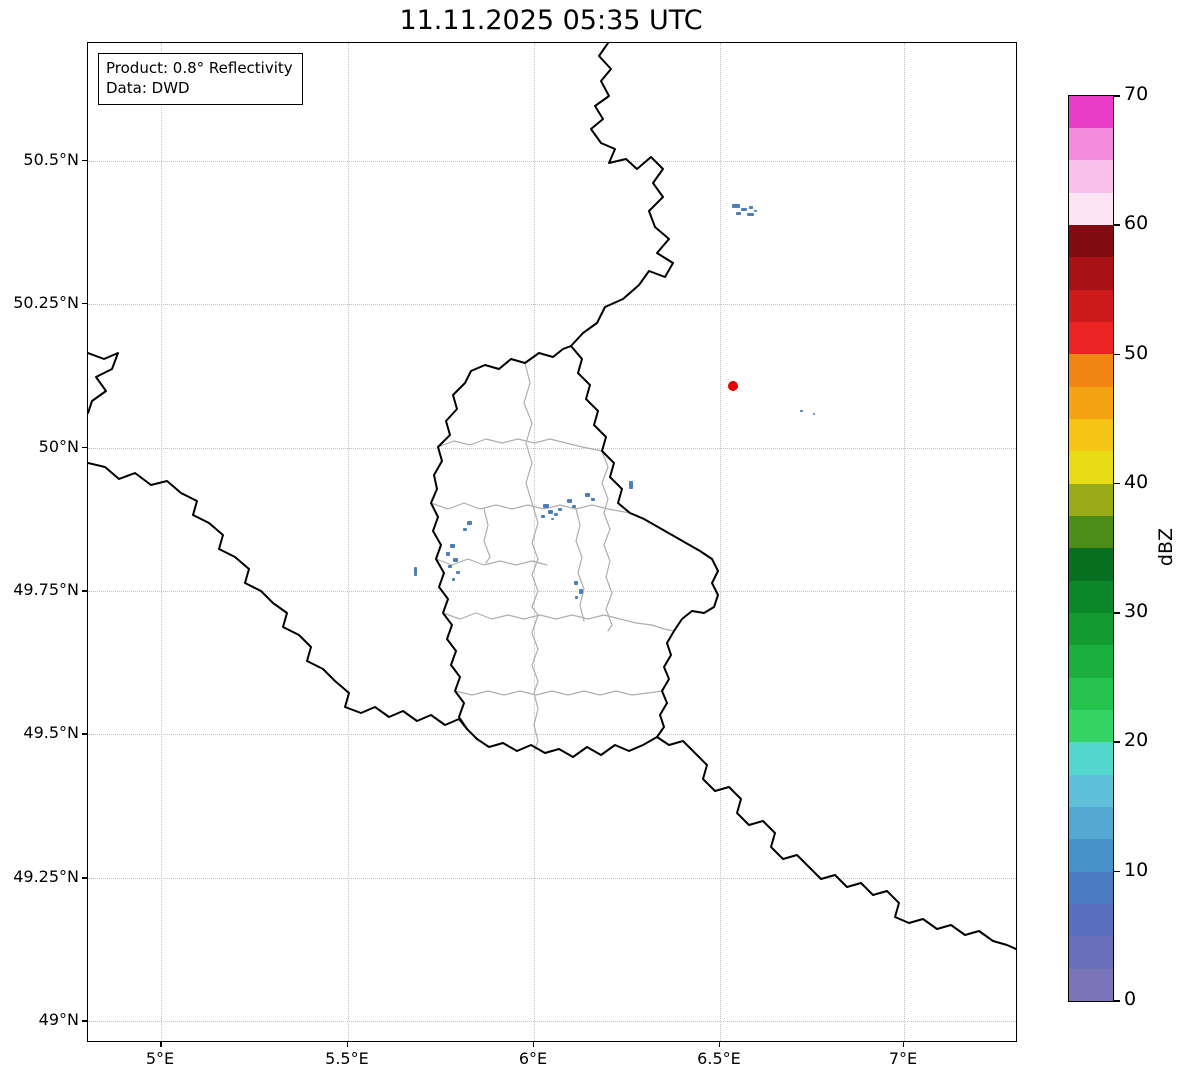  Describe the element at coordinates (622, 195) in the screenshot. I see `border-belgium-germany` at that location.